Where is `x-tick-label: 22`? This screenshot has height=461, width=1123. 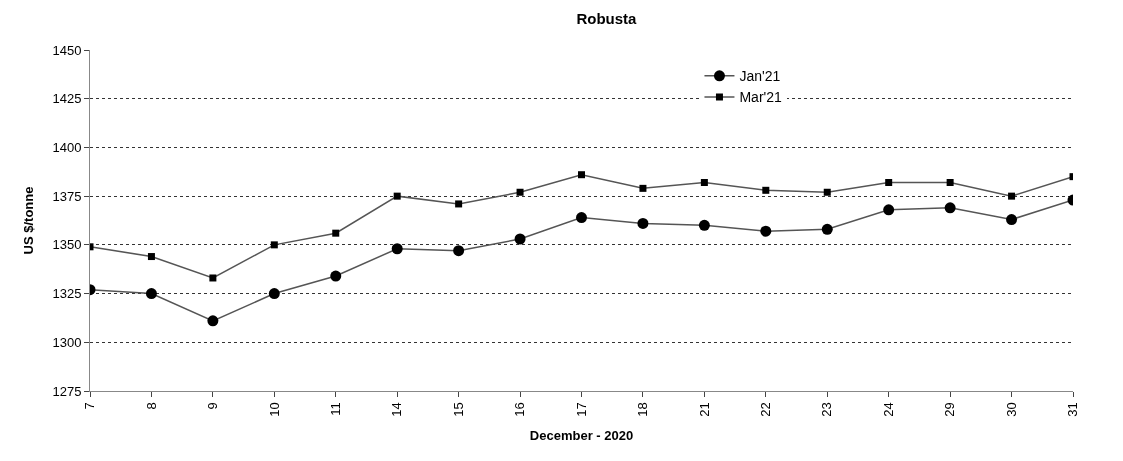
x-tick-label: 22 is located at coordinates (766, 409).